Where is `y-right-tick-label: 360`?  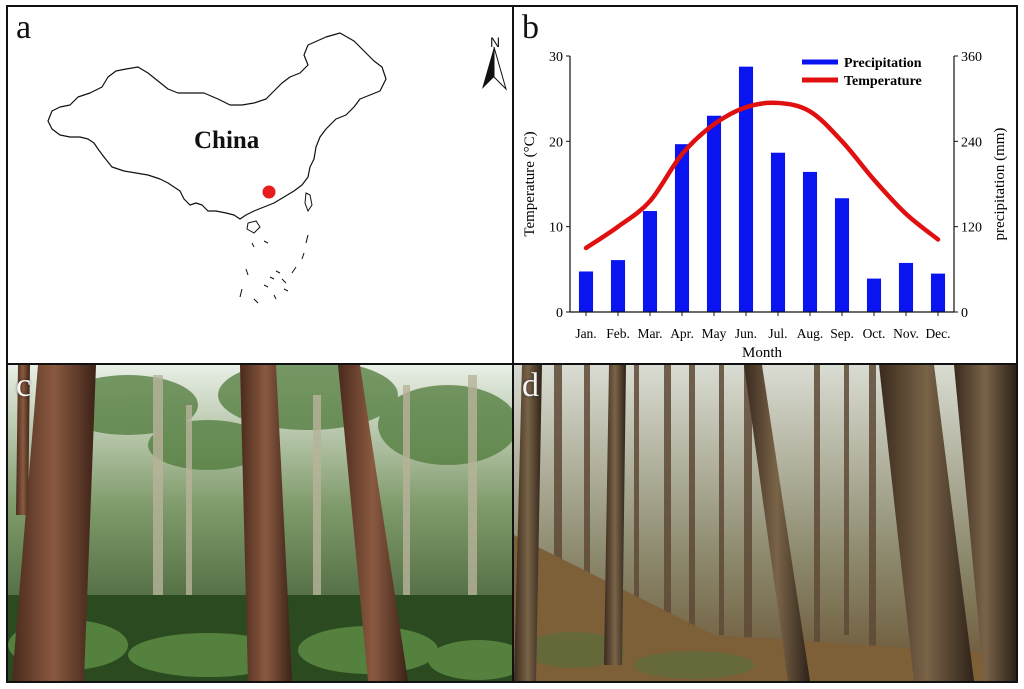 y-right-tick-label: 360 is located at coordinates (971, 57).